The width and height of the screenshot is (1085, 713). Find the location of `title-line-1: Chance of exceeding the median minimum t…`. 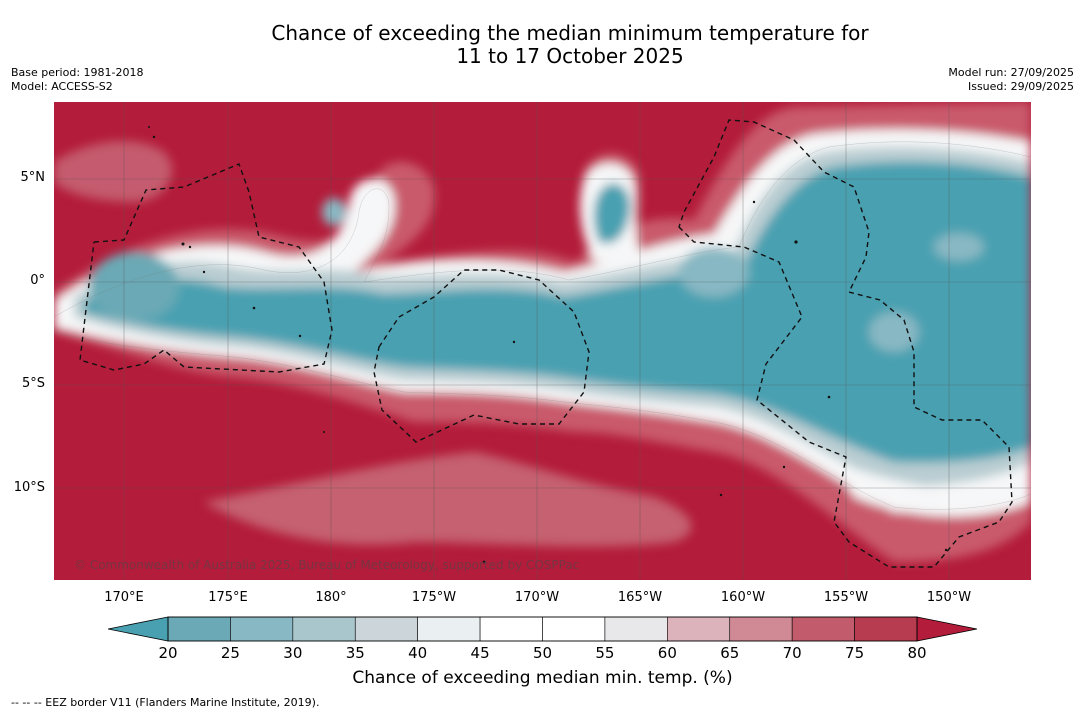

title-line-1: Chance of exceeding the median minimum t… is located at coordinates (570, 33).